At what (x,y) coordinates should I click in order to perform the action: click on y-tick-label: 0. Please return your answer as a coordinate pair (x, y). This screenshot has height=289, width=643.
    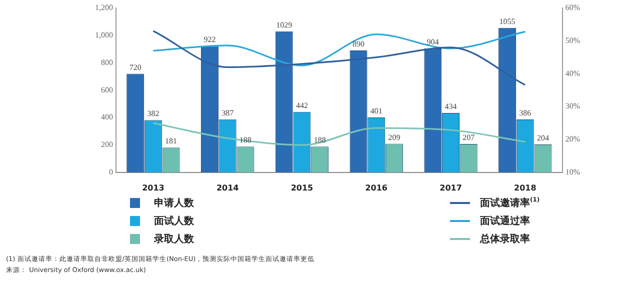
    Looking at the image, I should click on (111, 171).